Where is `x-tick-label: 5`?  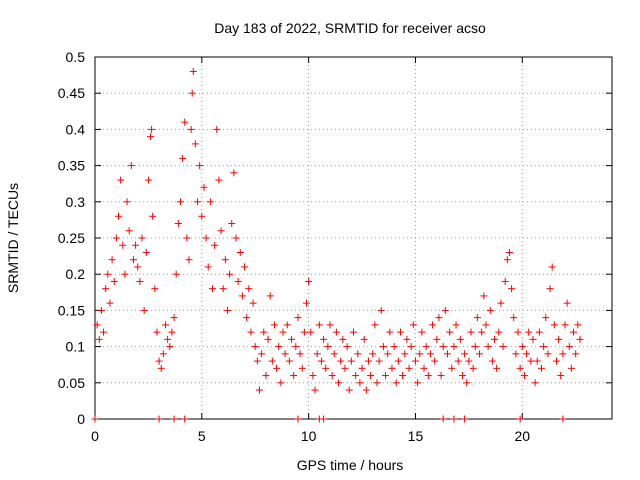 x-tick-label: 5 is located at coordinates (202, 436).